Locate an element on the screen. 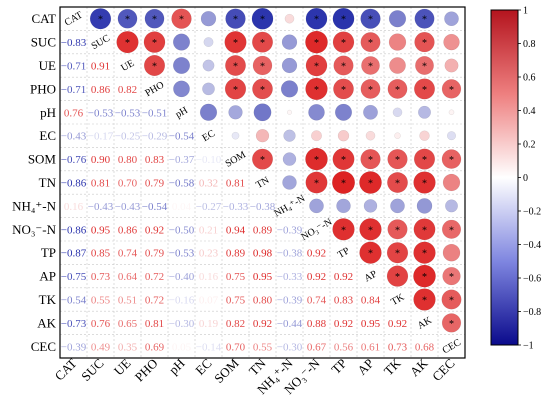 Image resolution: width=550 pixels, height=403 pixels. corr-circle-suc-tk is located at coordinates (397, 42).